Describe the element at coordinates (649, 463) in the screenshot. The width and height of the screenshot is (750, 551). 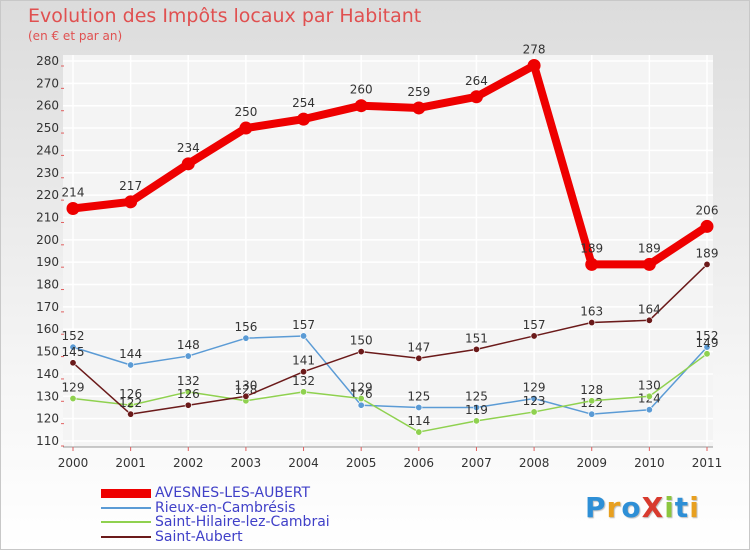
I see `x-tick-label: 2010` at that location.